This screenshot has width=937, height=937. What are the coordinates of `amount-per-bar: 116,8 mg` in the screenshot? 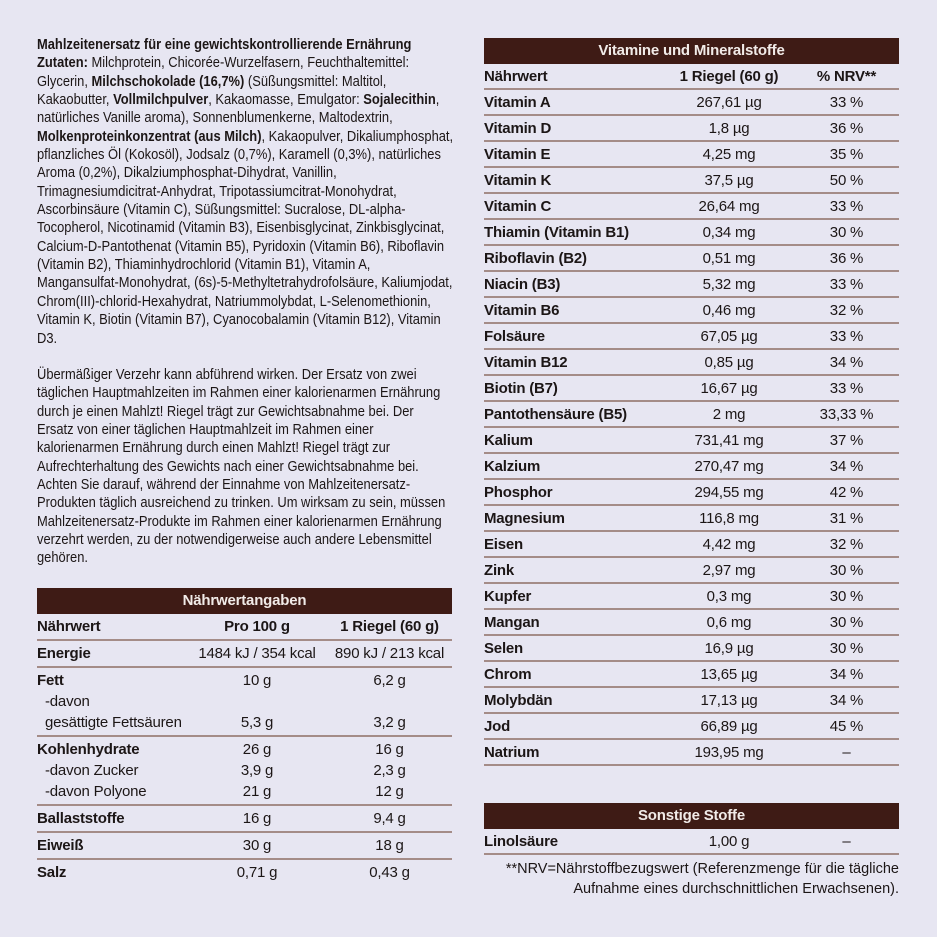 It's located at (729, 518).